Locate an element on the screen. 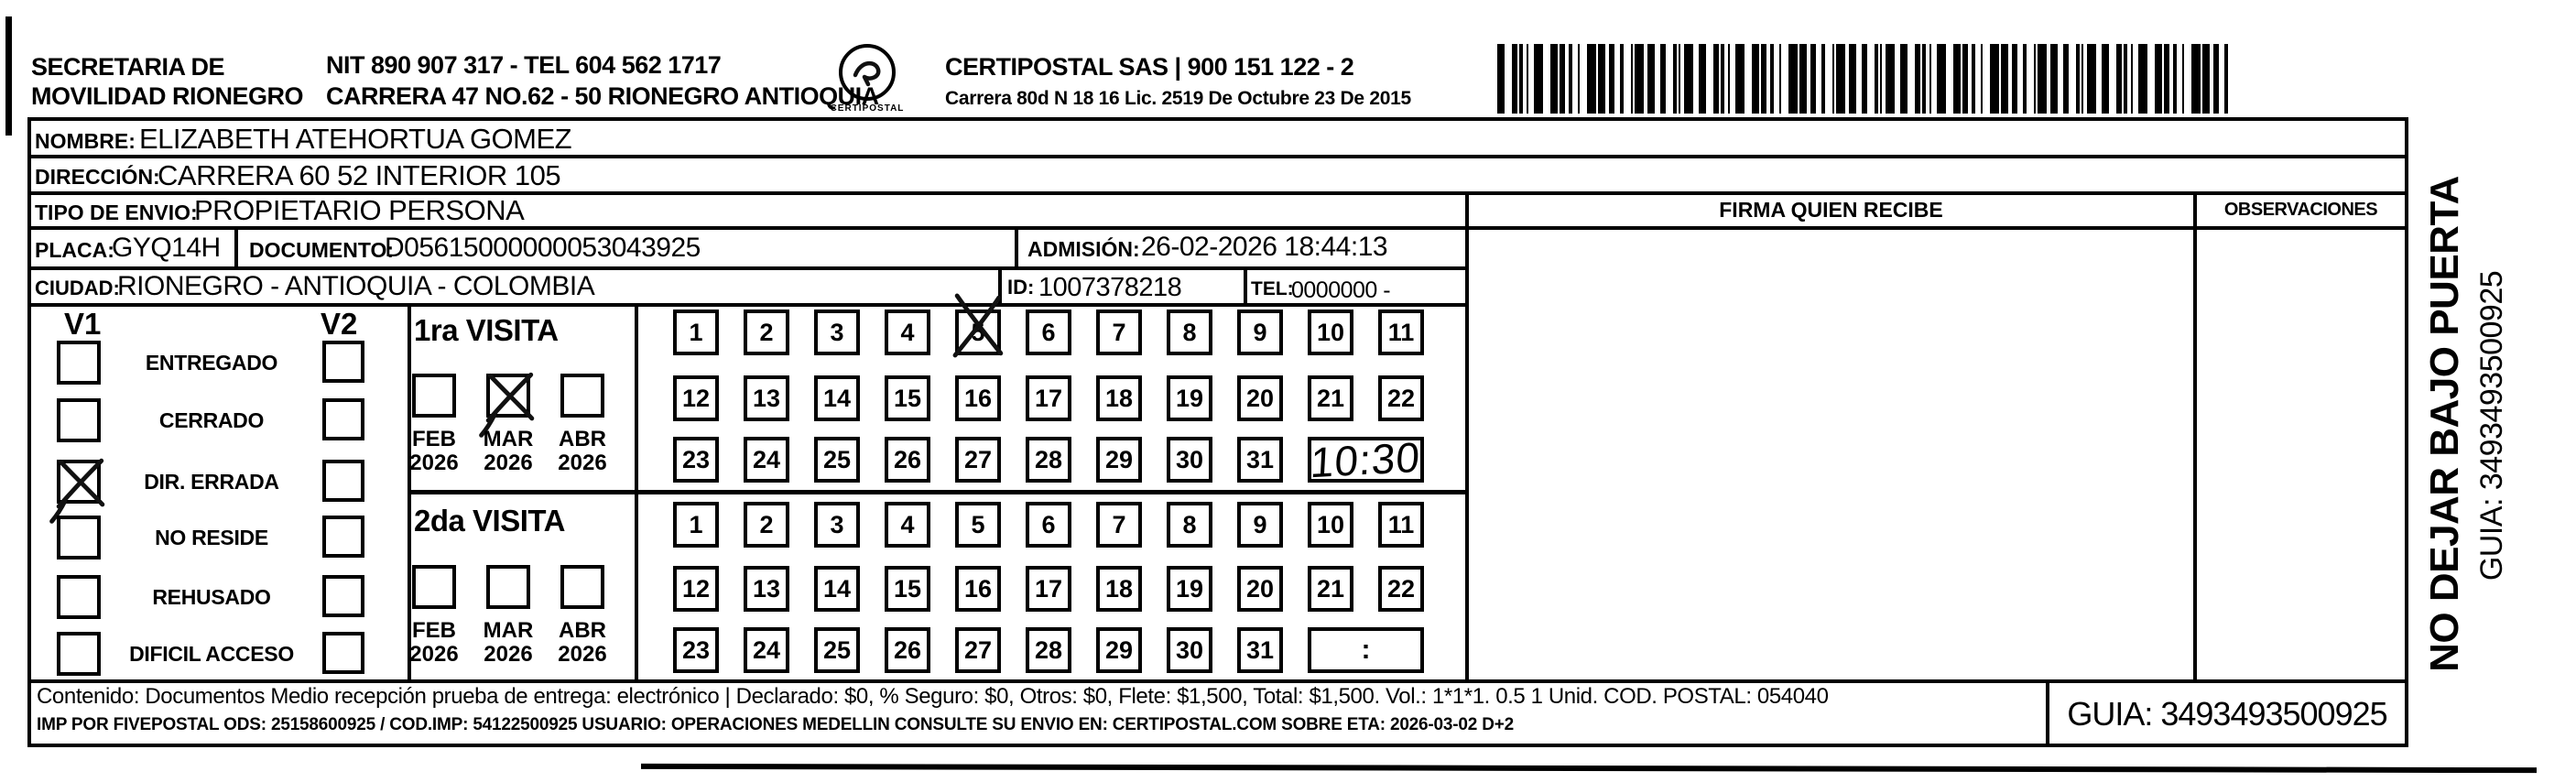 This screenshot has width=2576, height=782. status-label-entregado: ENTREGADO is located at coordinates (211, 363).